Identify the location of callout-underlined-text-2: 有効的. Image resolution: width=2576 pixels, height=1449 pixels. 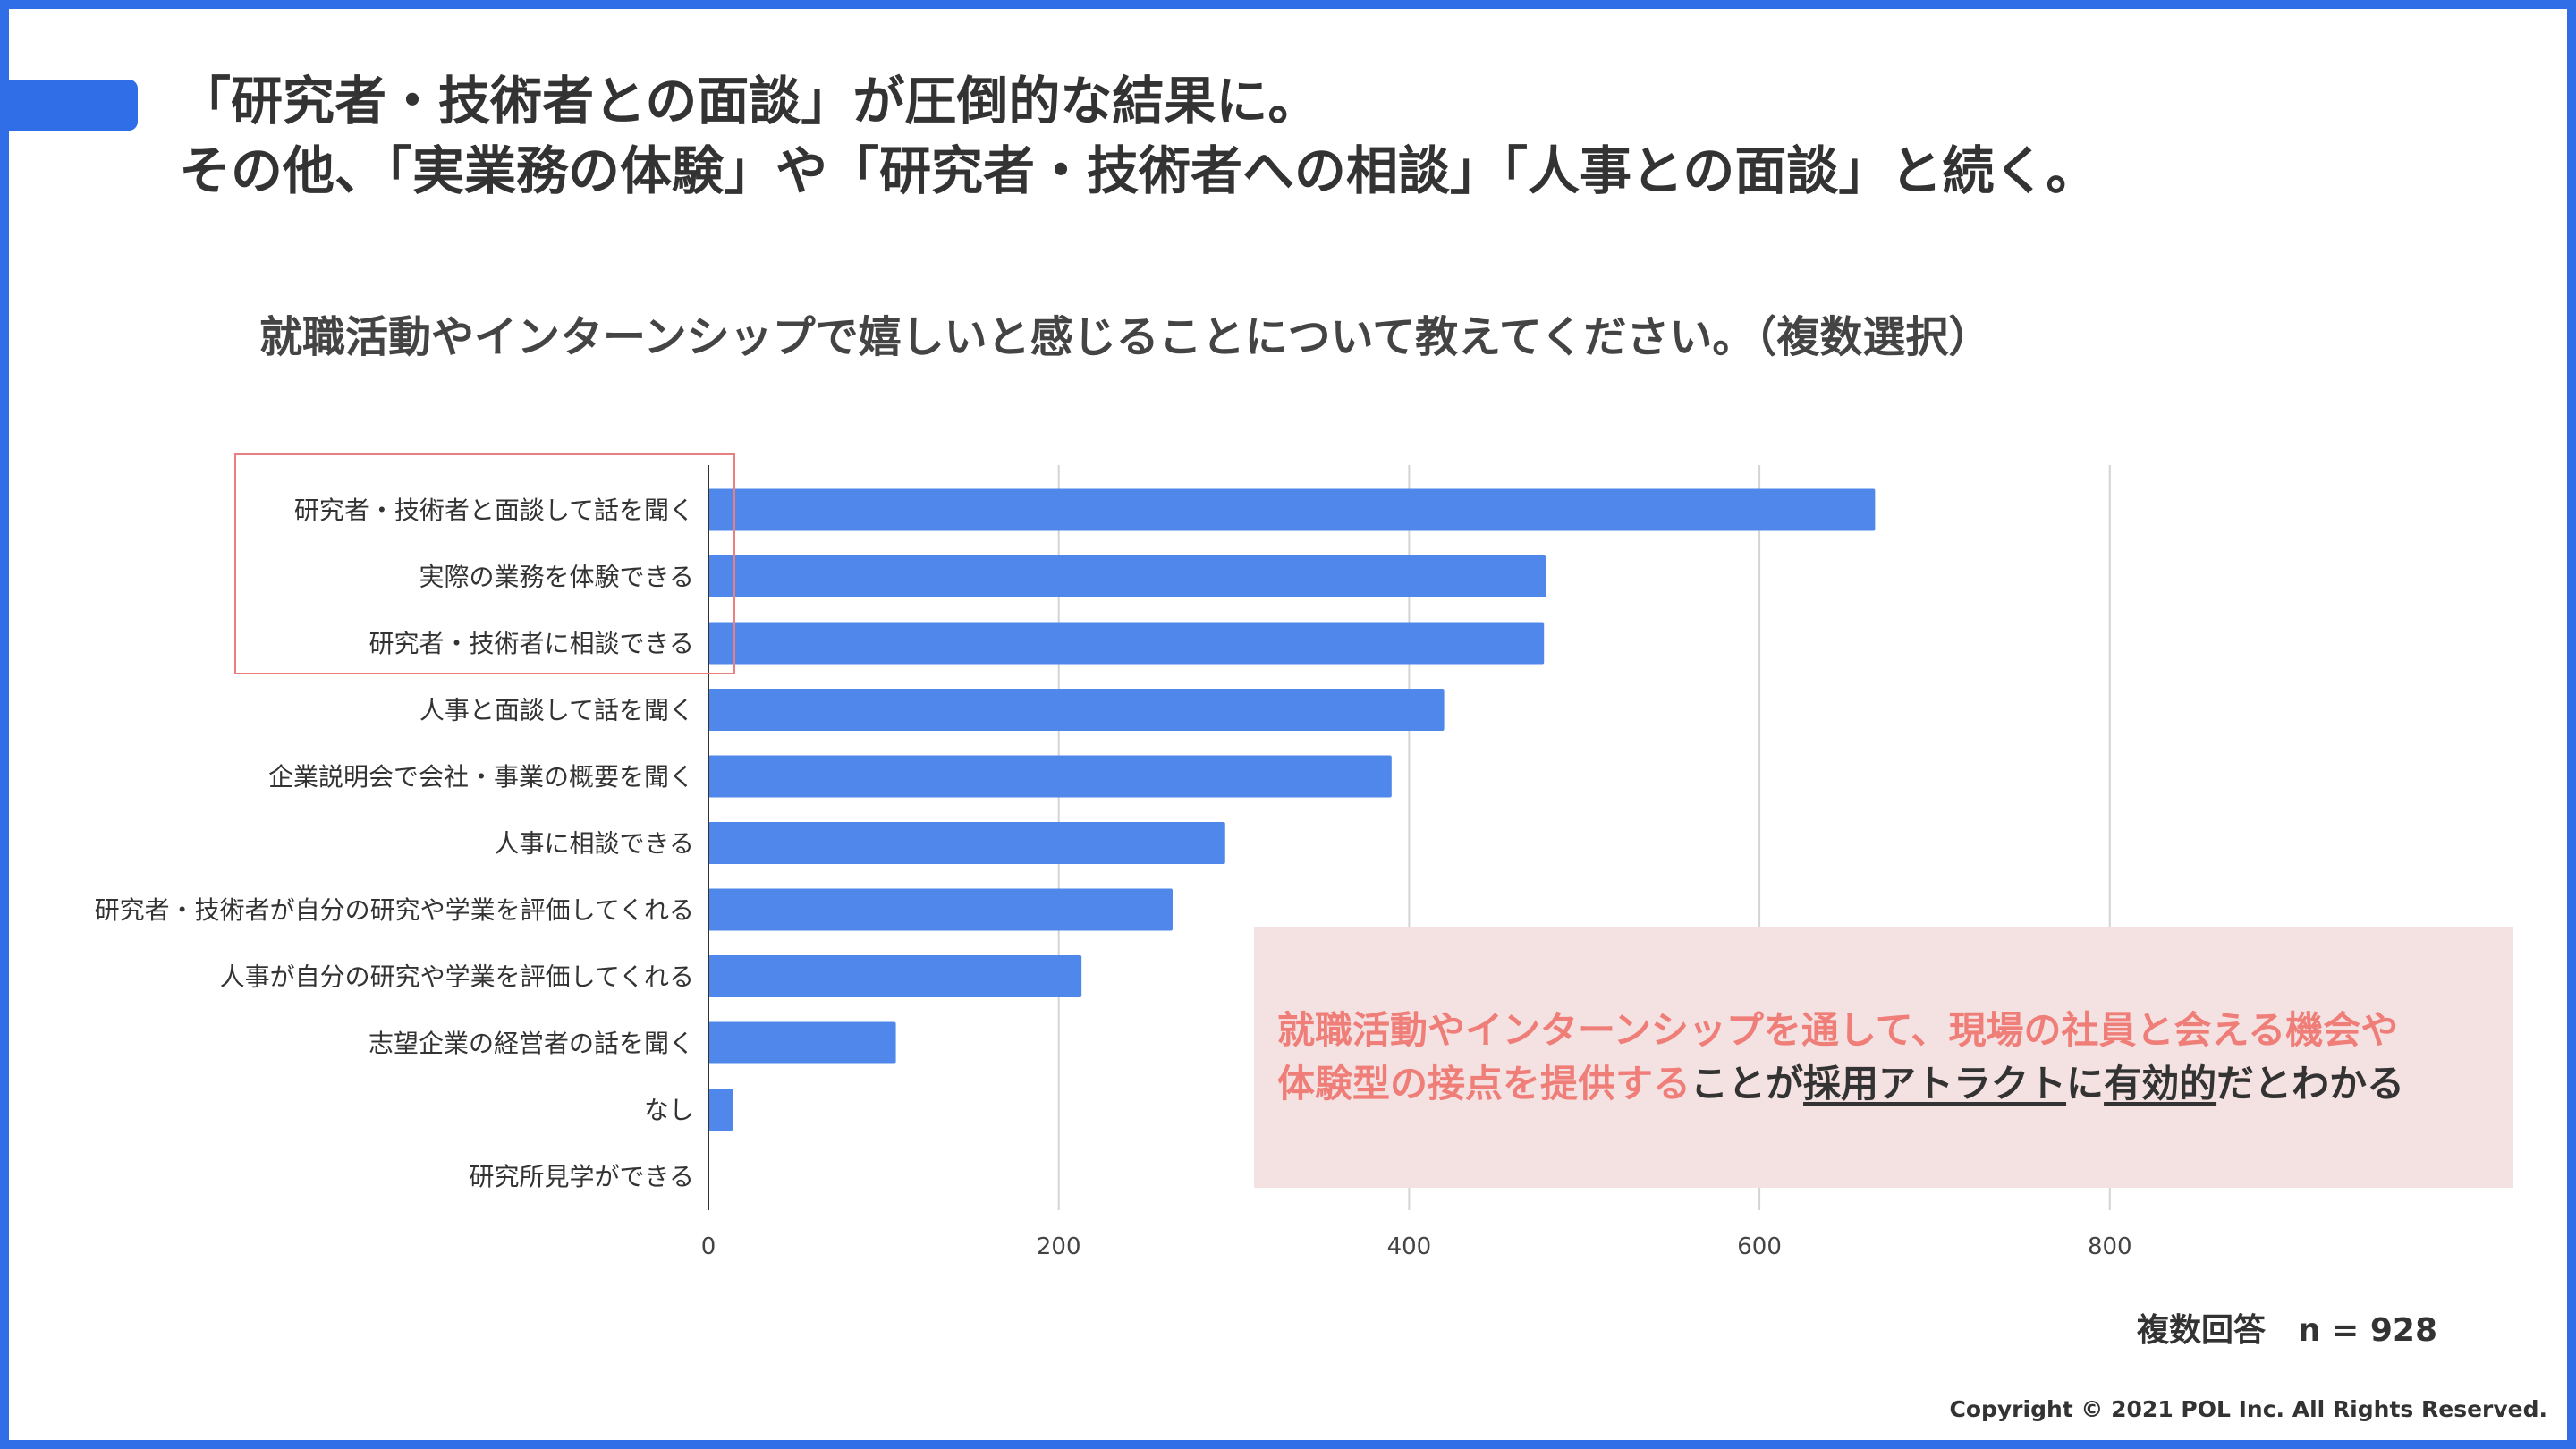
(2160, 1084).